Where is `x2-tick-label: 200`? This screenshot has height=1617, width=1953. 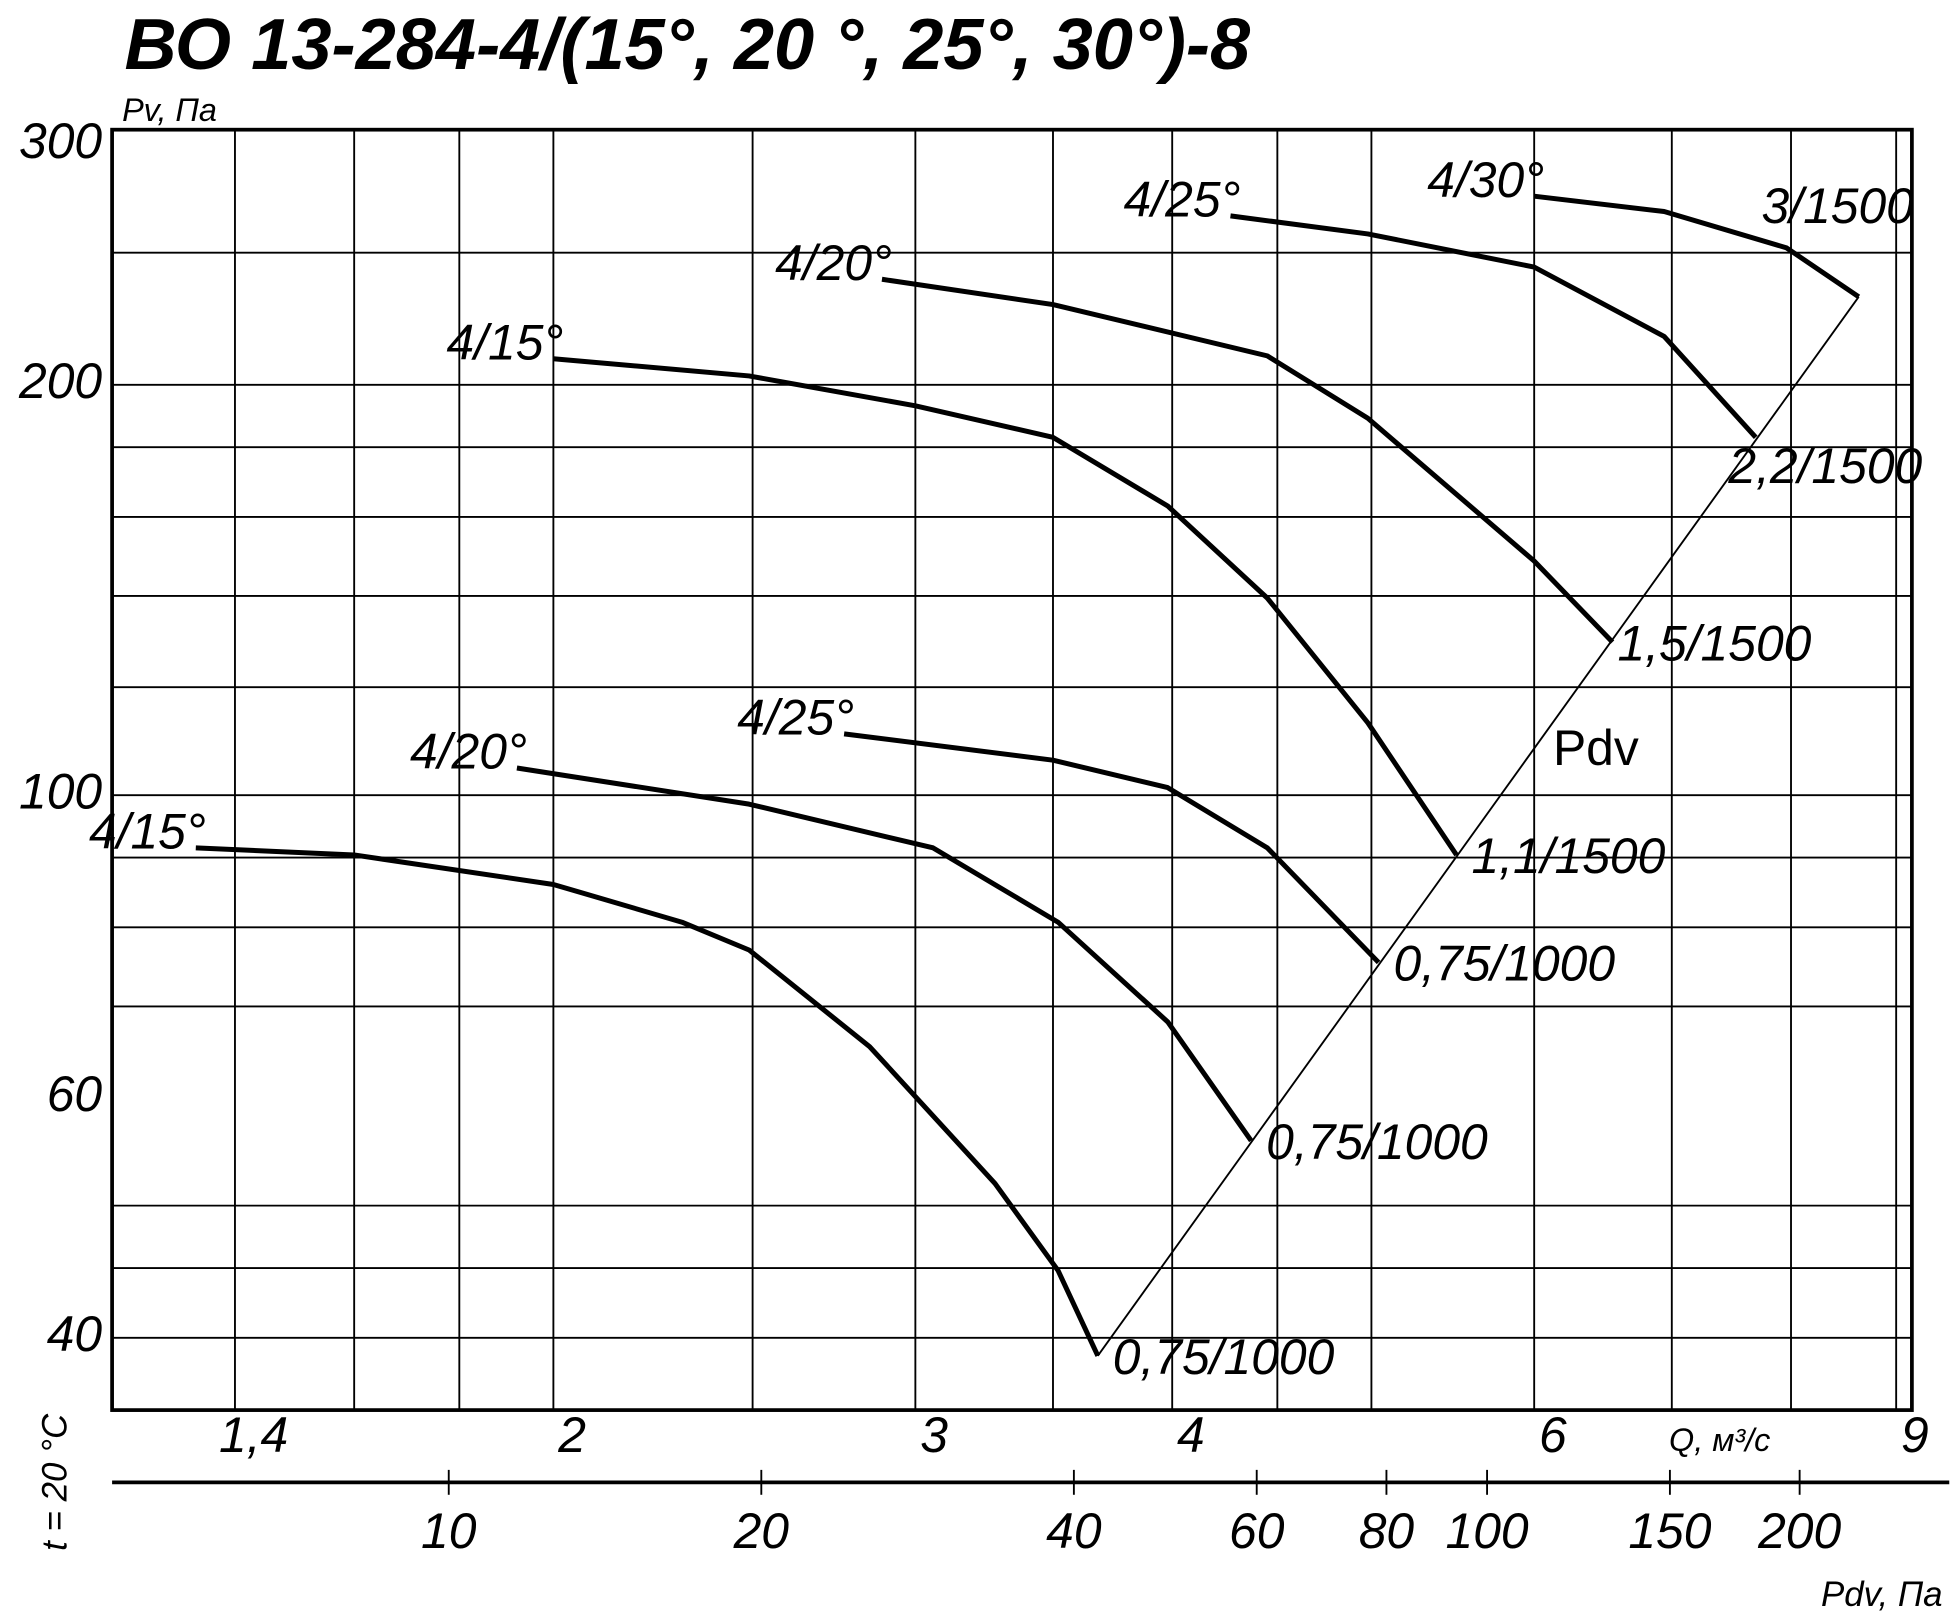 x2-tick-label: 200 is located at coordinates (1799, 1531).